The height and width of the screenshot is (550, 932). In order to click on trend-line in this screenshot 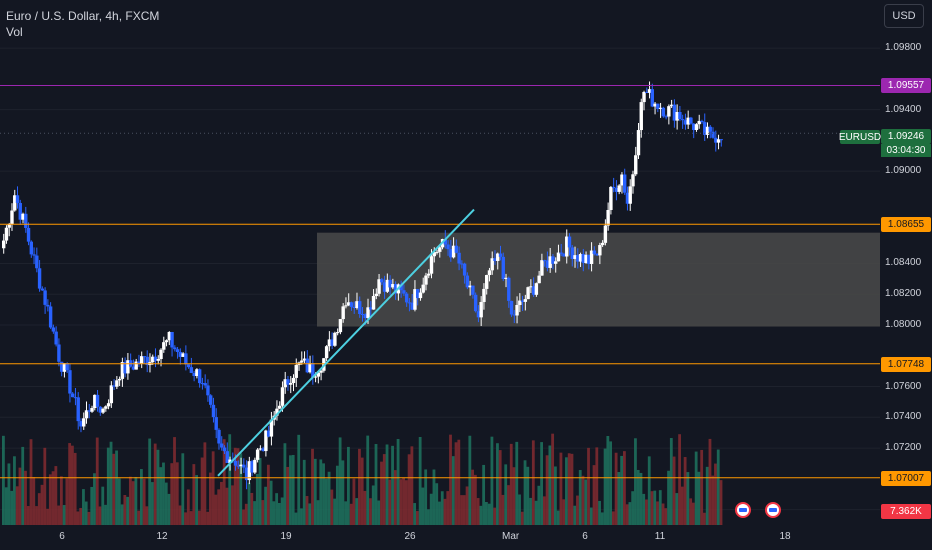, I will do `click(346, 342)`.